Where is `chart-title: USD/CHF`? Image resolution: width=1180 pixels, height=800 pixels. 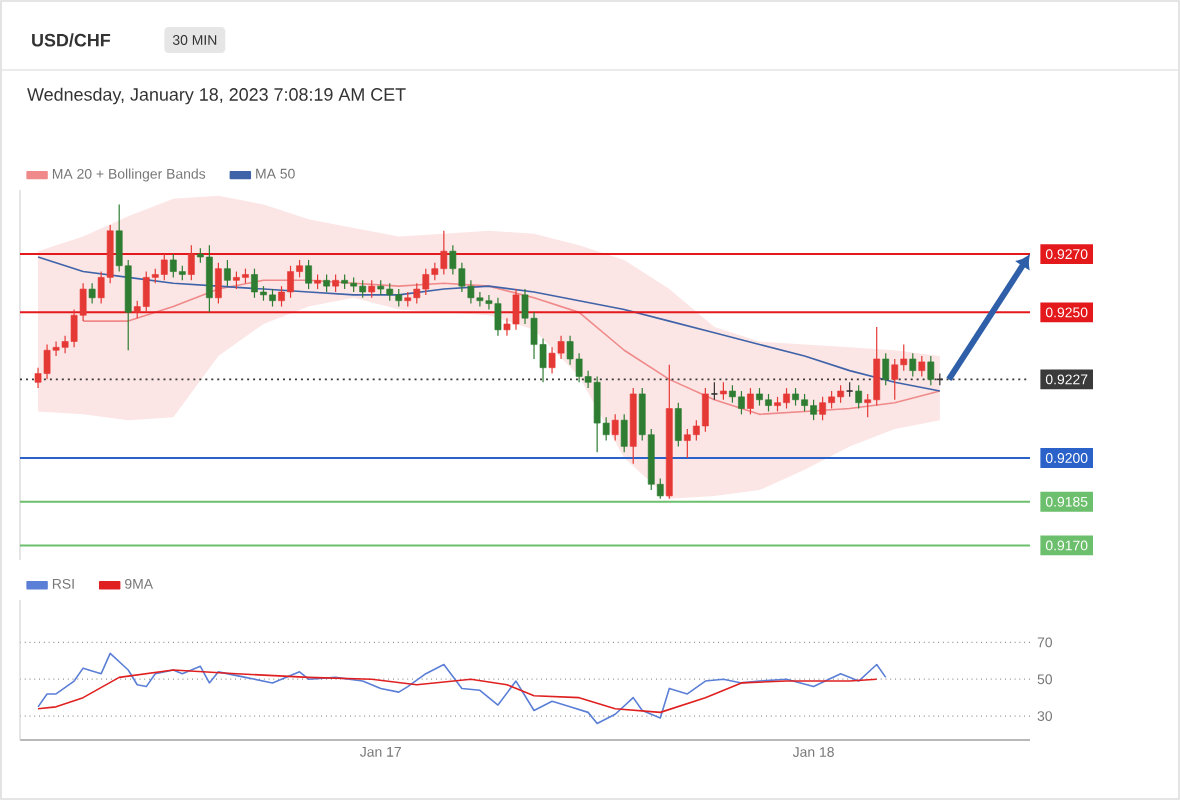
chart-title: USD/CHF is located at coordinates (71, 40).